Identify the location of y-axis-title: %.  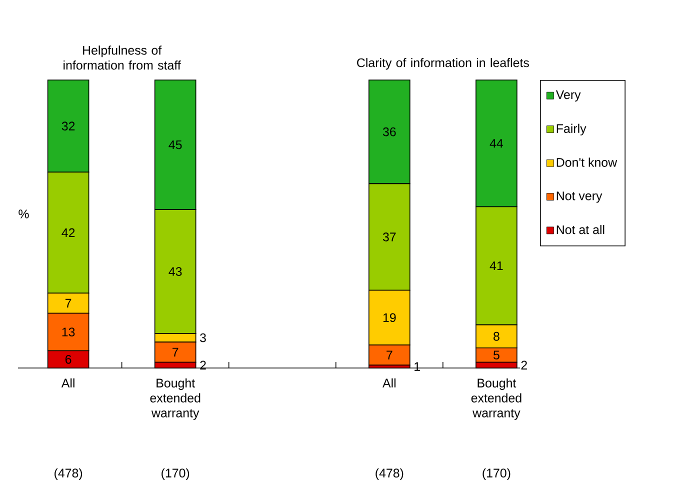
(23, 214).